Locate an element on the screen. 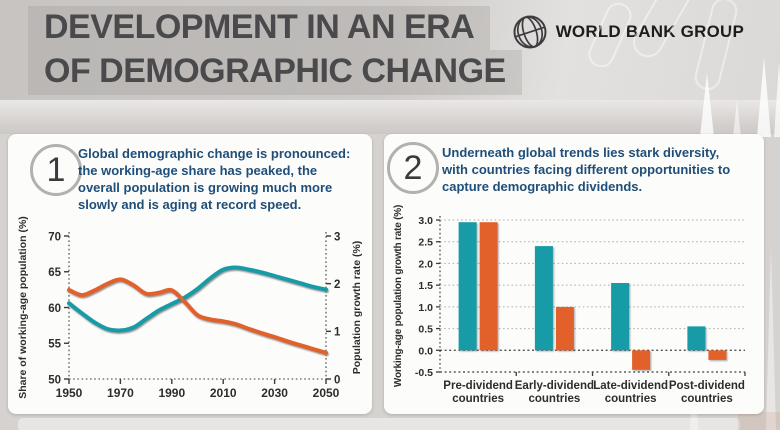  svg-text:Share of working-age populatio: Share of working-age population (%) is located at coordinates (23, 307).